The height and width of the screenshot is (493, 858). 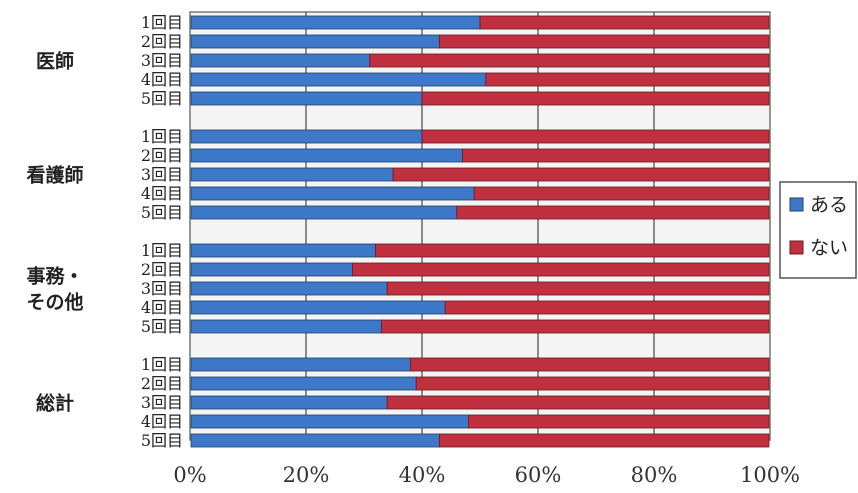 I want to click on group-label: 総計, so click(x=55, y=403).